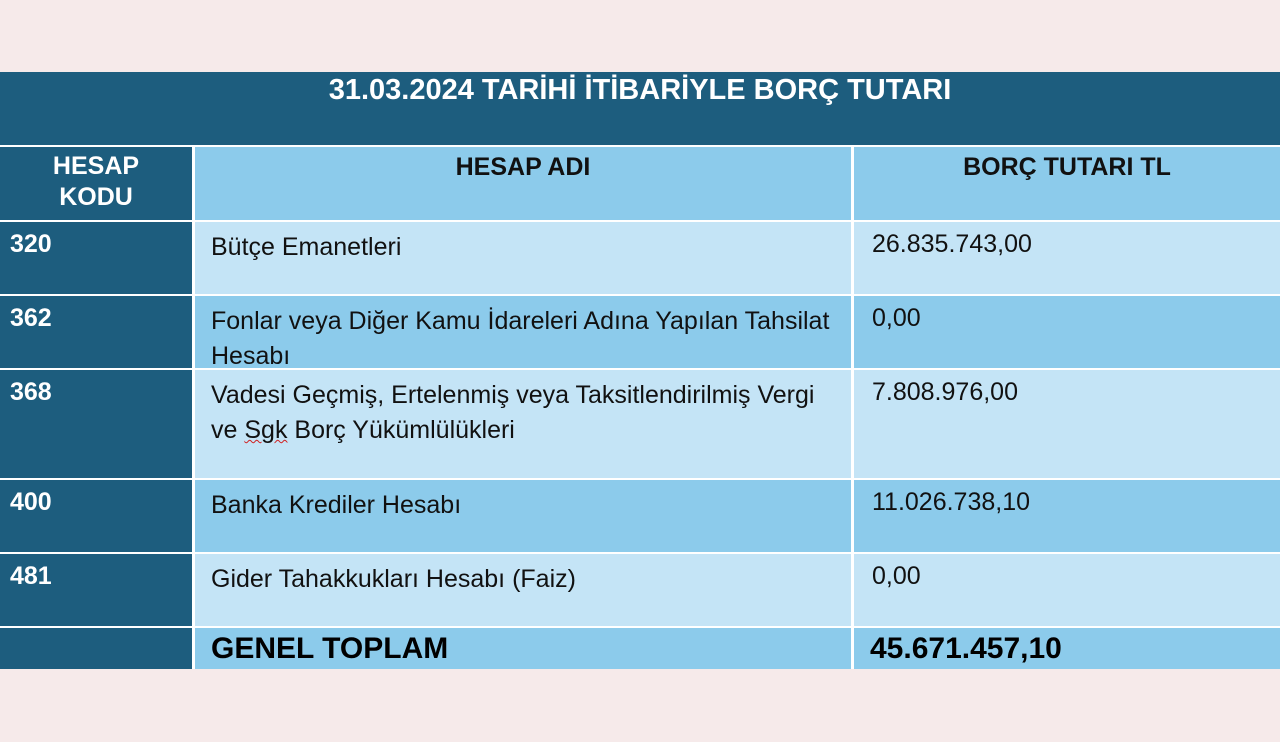 This screenshot has width=1280, height=742. What do you see at coordinates (96, 648) in the screenshot?
I see `total-code-cell` at bounding box center [96, 648].